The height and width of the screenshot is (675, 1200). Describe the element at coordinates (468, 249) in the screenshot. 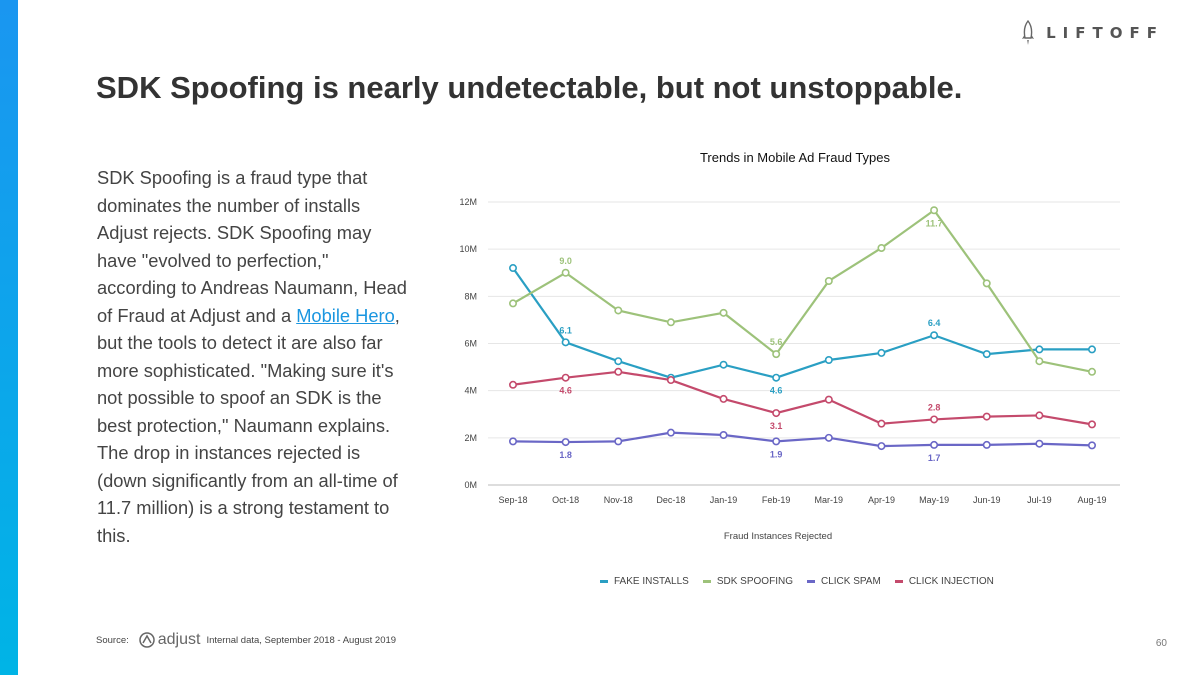

I see `y-tick-label: 10M` at that location.